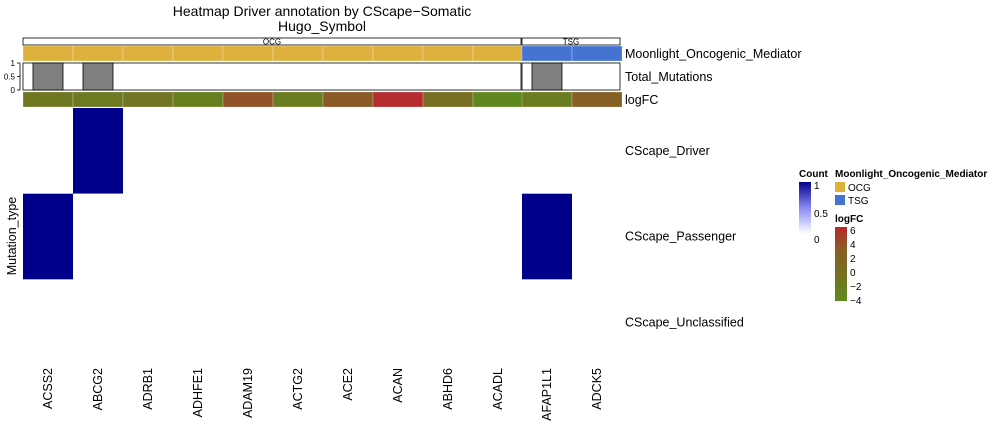 Image resolution: width=992 pixels, height=425 pixels. I want to click on logfc-cell-abcg2, so click(98, 99).